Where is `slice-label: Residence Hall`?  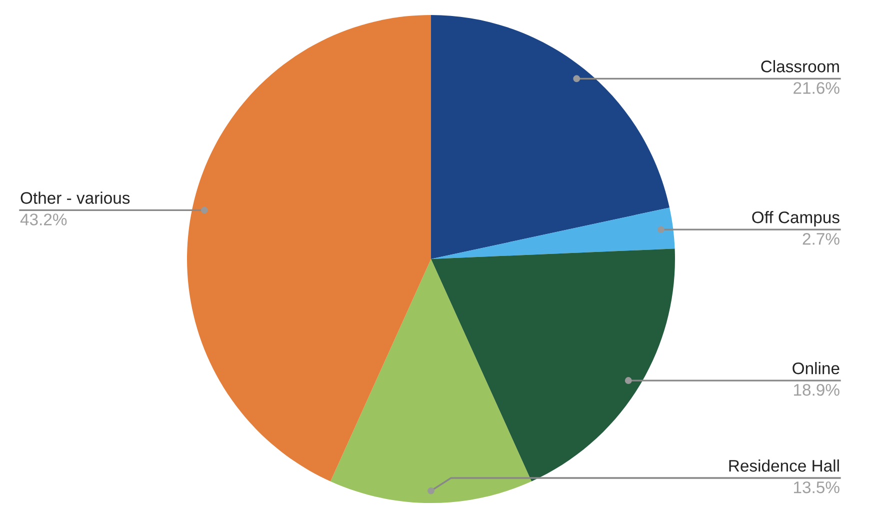
slice-label: Residence Hall is located at coordinates (784, 465).